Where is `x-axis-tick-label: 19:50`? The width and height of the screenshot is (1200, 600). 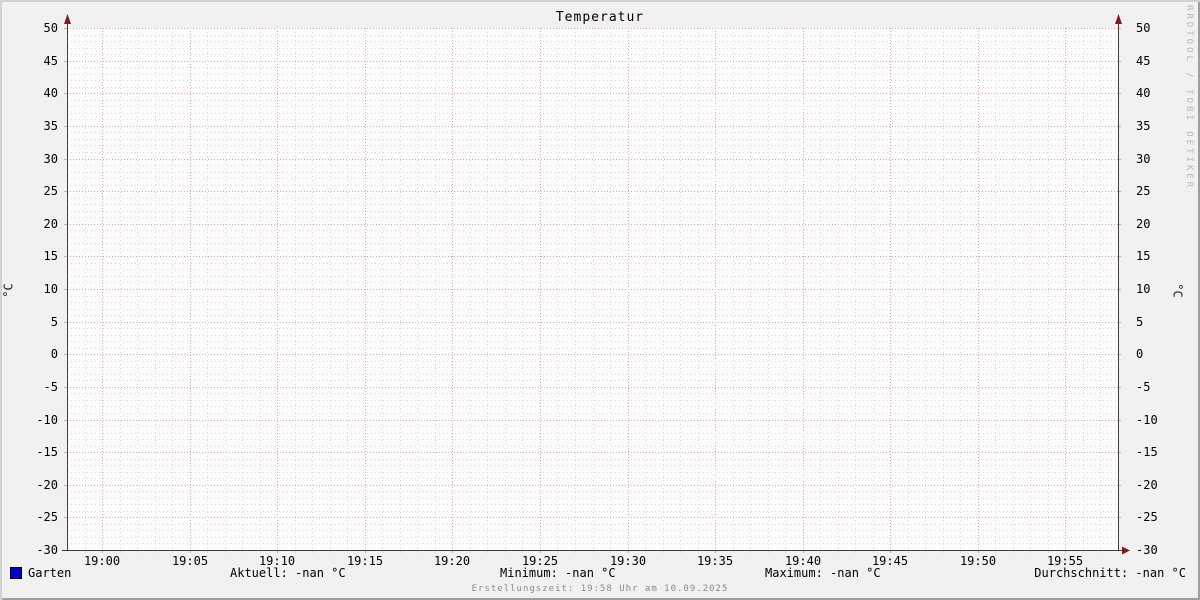 x-axis-tick-label: 19:50 is located at coordinates (978, 561).